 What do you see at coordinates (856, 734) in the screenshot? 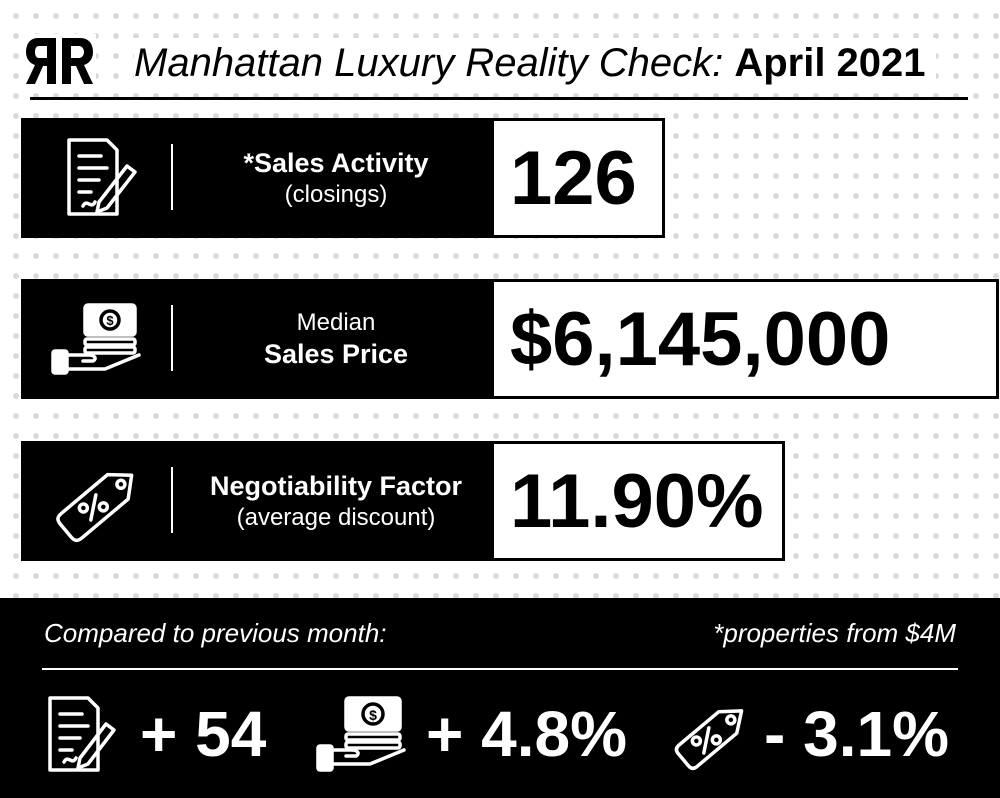
I see `change-value: - 3.1%` at bounding box center [856, 734].